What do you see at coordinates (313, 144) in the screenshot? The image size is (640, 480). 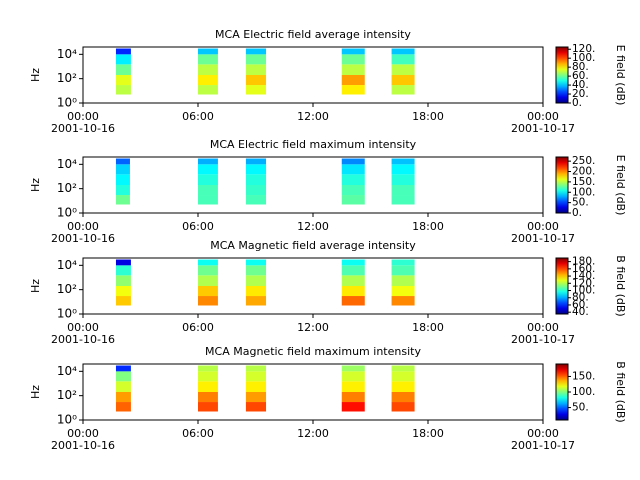 I see `panel-title: MCA Electric field maximum intensity` at bounding box center [313, 144].